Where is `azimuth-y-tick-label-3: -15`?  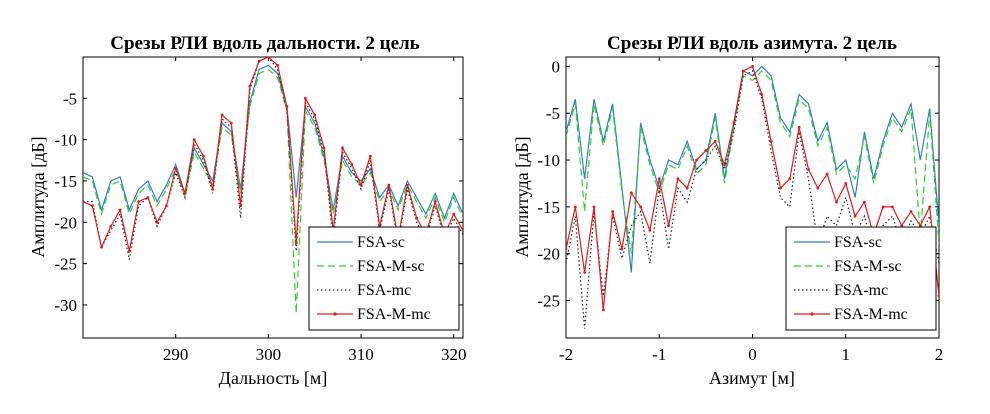 azimuth-y-tick-label-3: -15 is located at coordinates (548, 207).